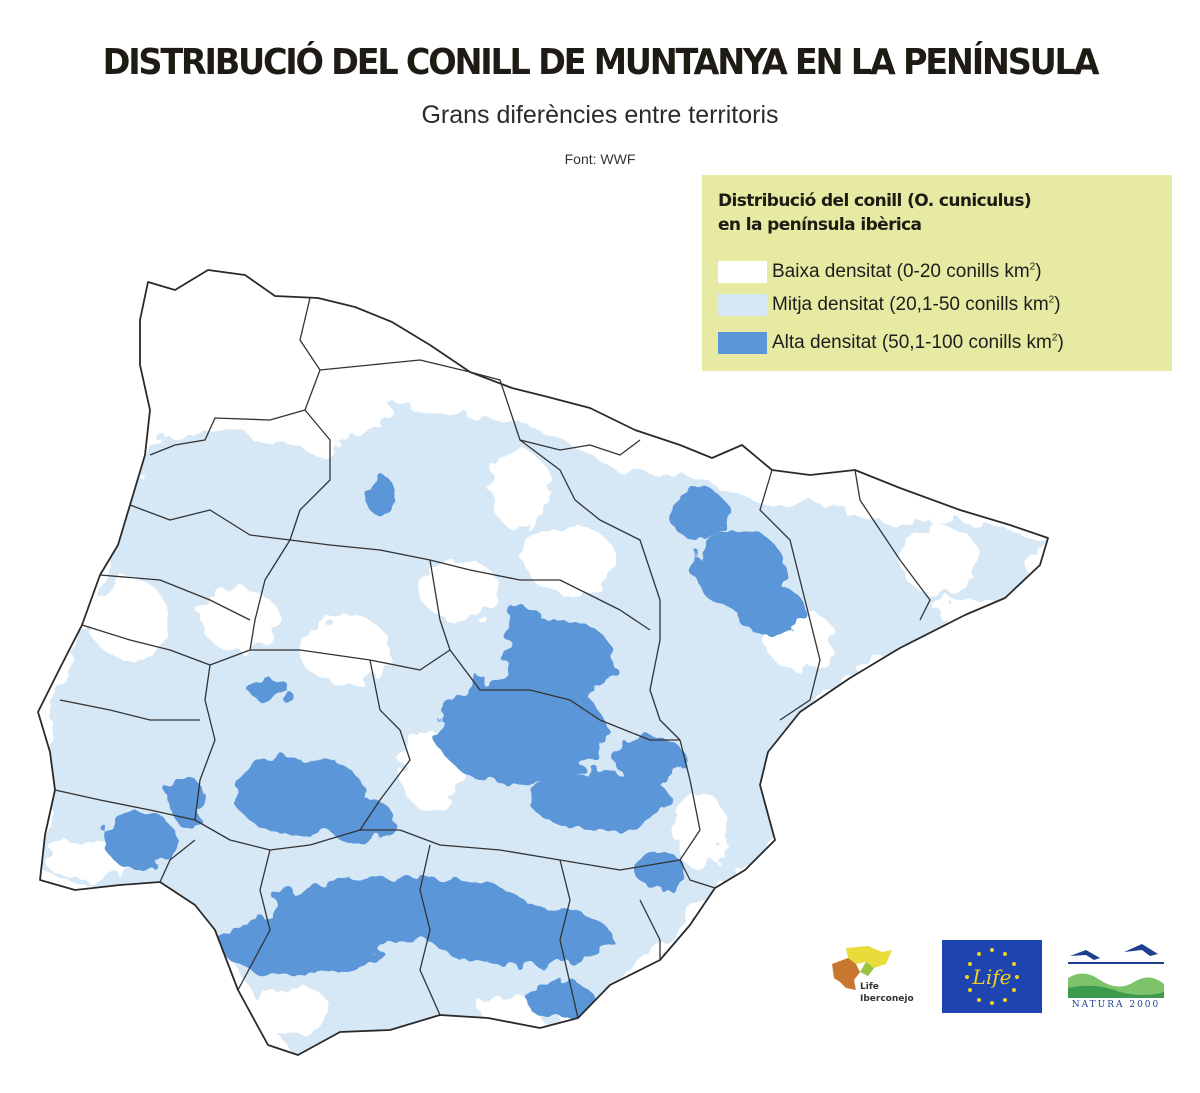 This screenshot has width=1200, height=1093. I want to click on legend-title-line1: Distribució del conill (O. cuniculus), so click(875, 201).